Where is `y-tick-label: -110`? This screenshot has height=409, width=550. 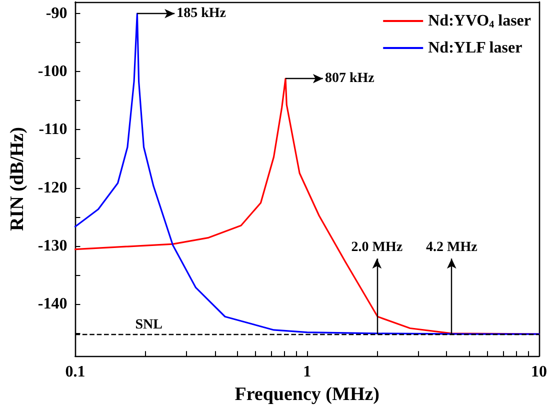
y-tick-label: -110 is located at coordinates (53, 129).